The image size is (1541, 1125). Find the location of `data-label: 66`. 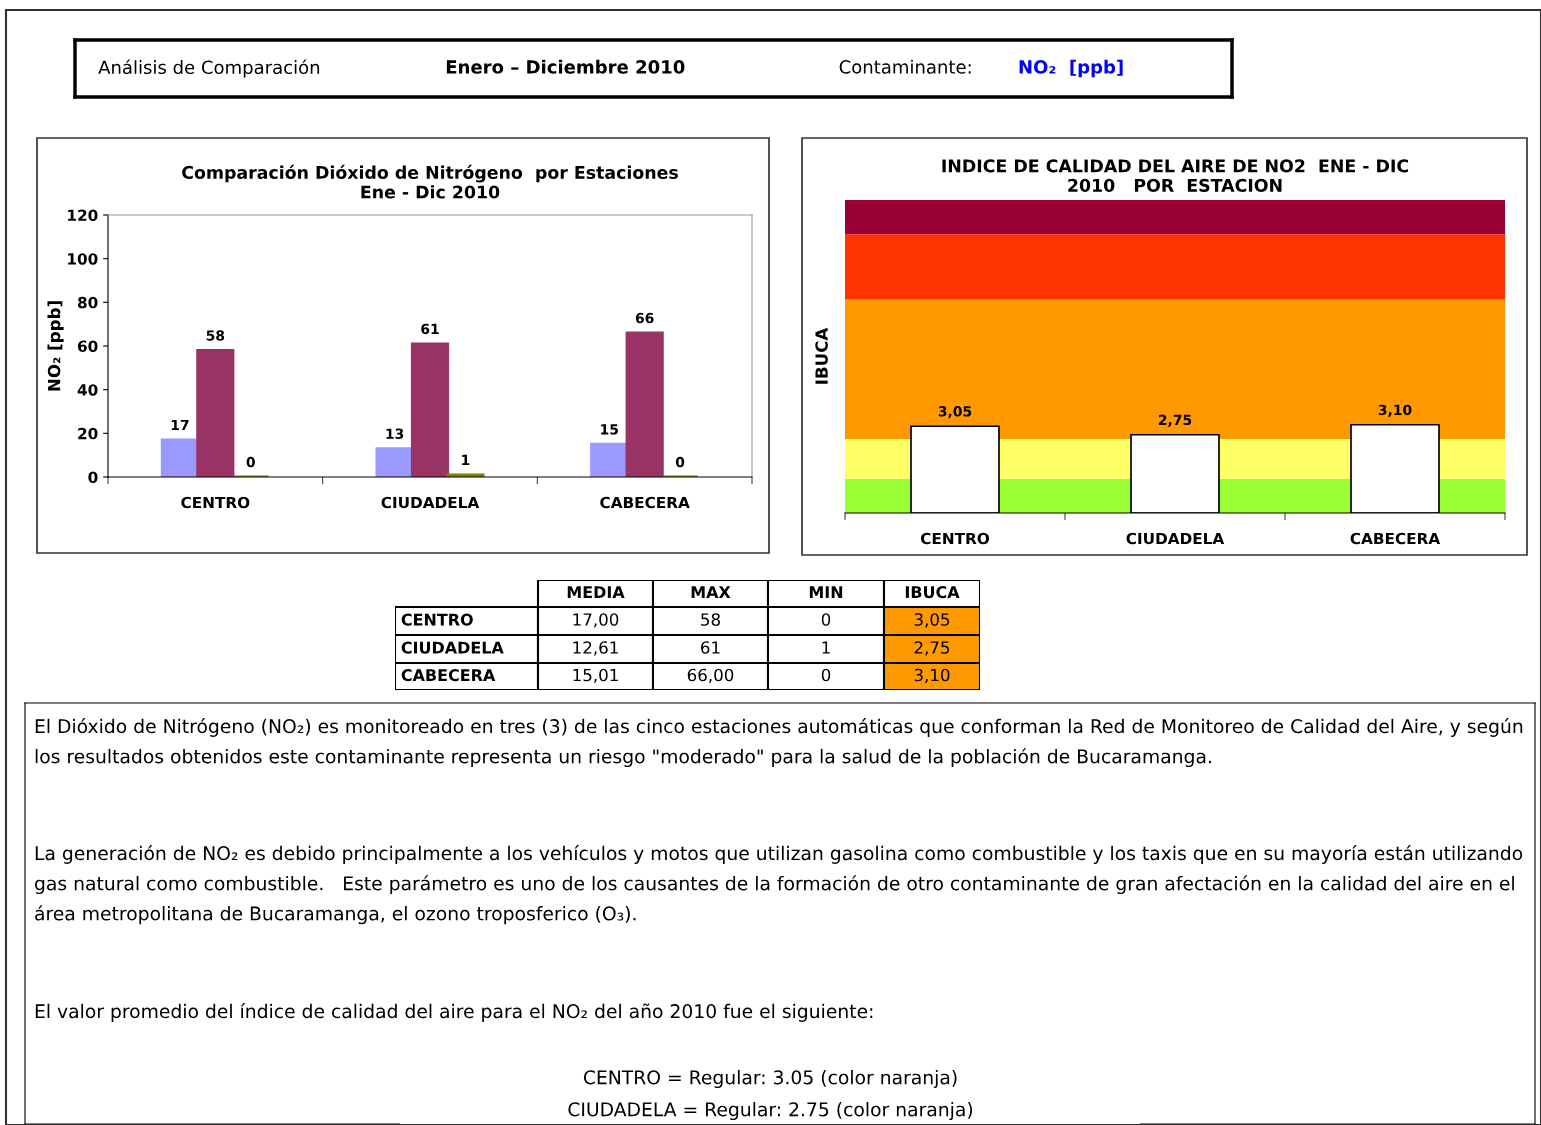

data-label: 66 is located at coordinates (644, 318).